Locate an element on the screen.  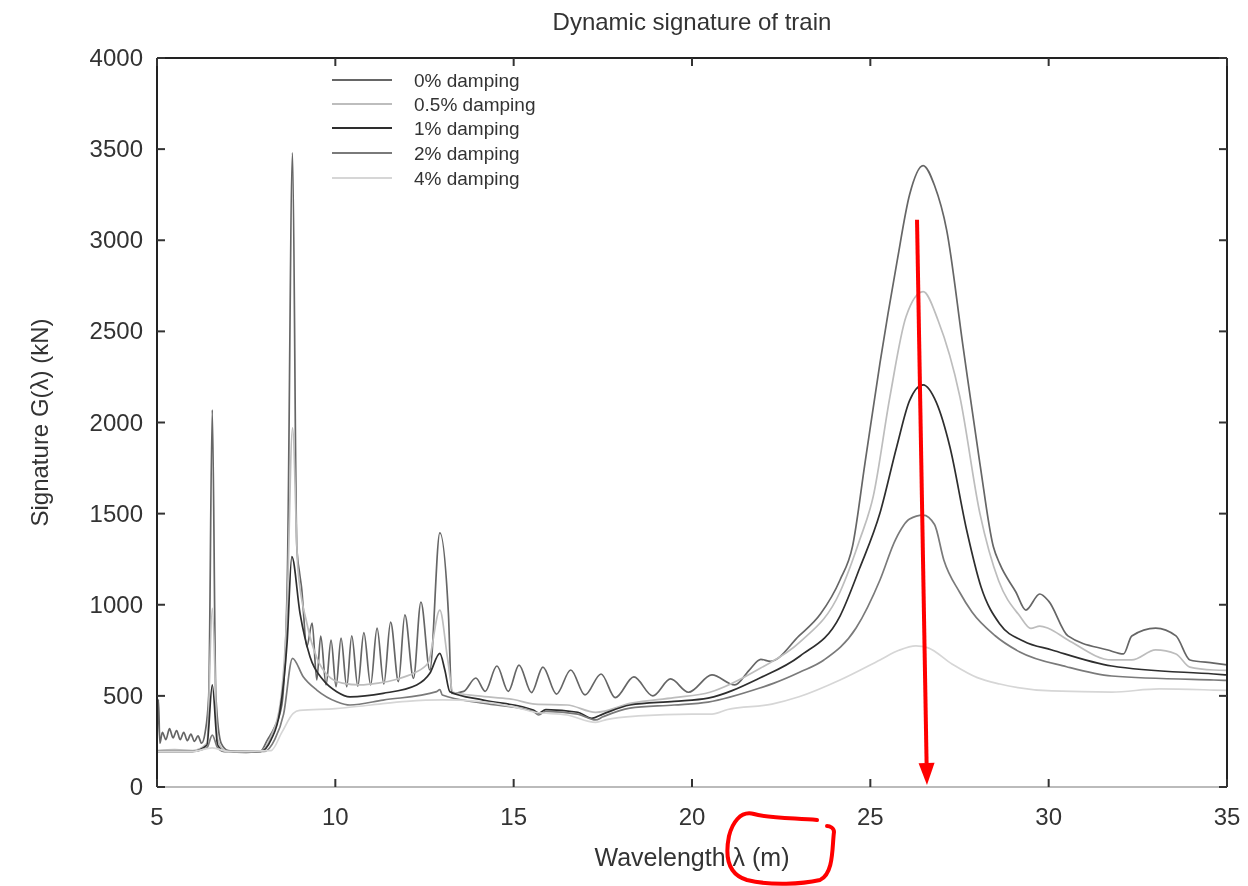
chart-title: Dynamic signature of train is located at coordinates (692, 21).